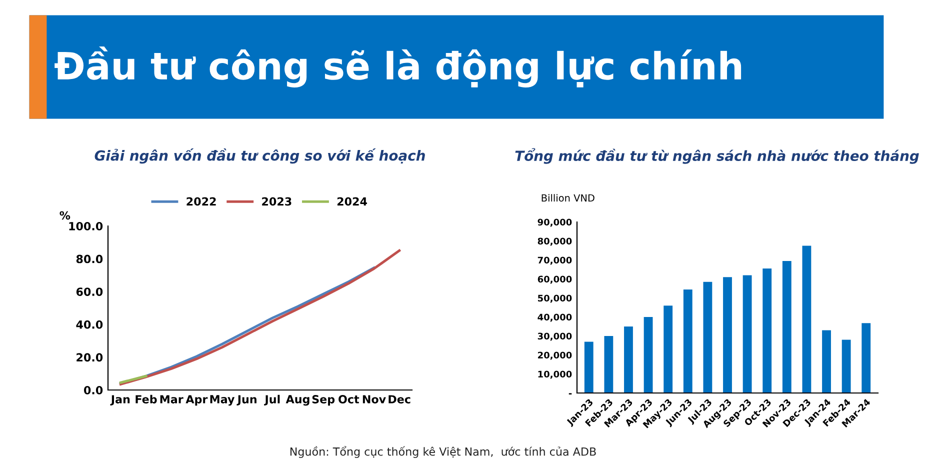  What do you see at coordinates (89, 259) in the screenshot?
I see `y-tick-label: 80.0` at bounding box center [89, 259].